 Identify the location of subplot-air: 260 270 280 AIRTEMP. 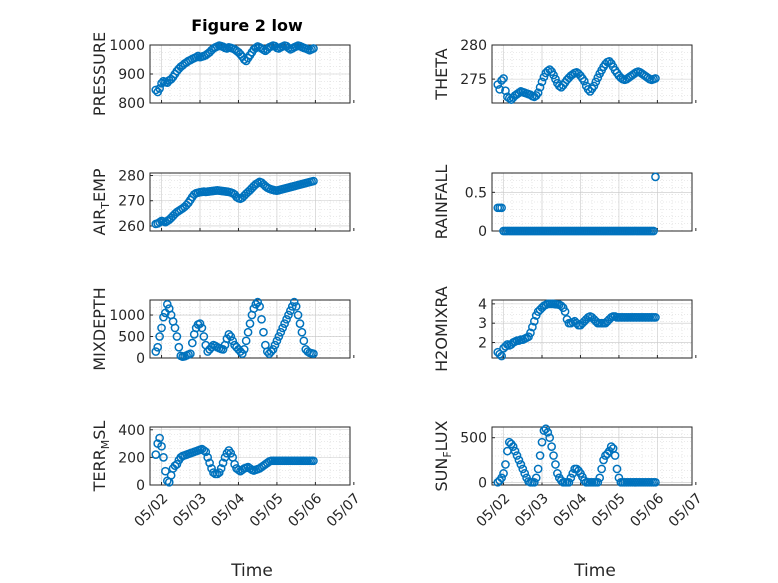
(222, 202).